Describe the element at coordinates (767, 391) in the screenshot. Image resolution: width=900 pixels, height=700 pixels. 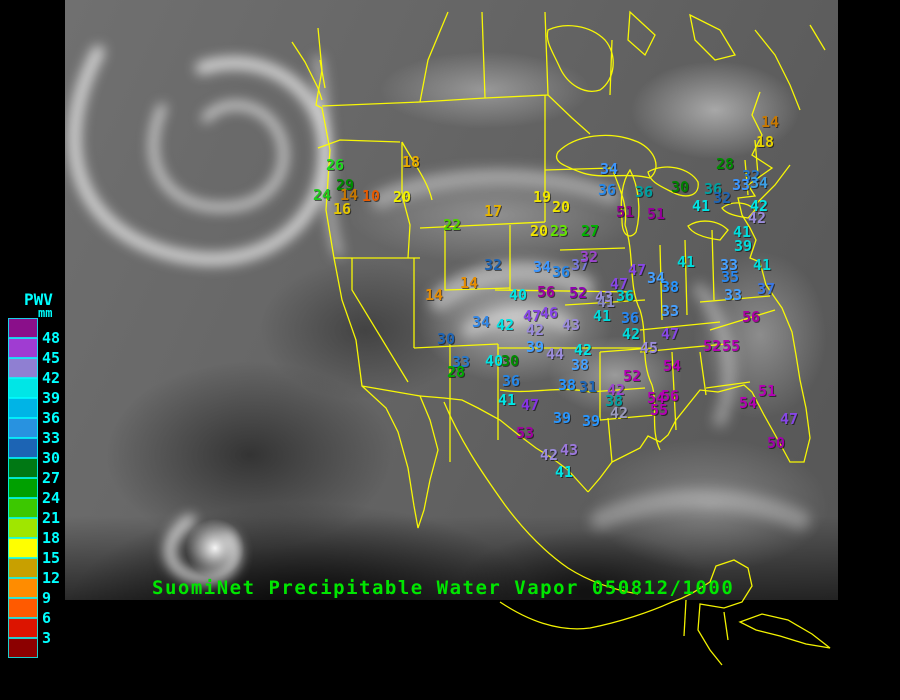
I see `station-value: 51` at that location.